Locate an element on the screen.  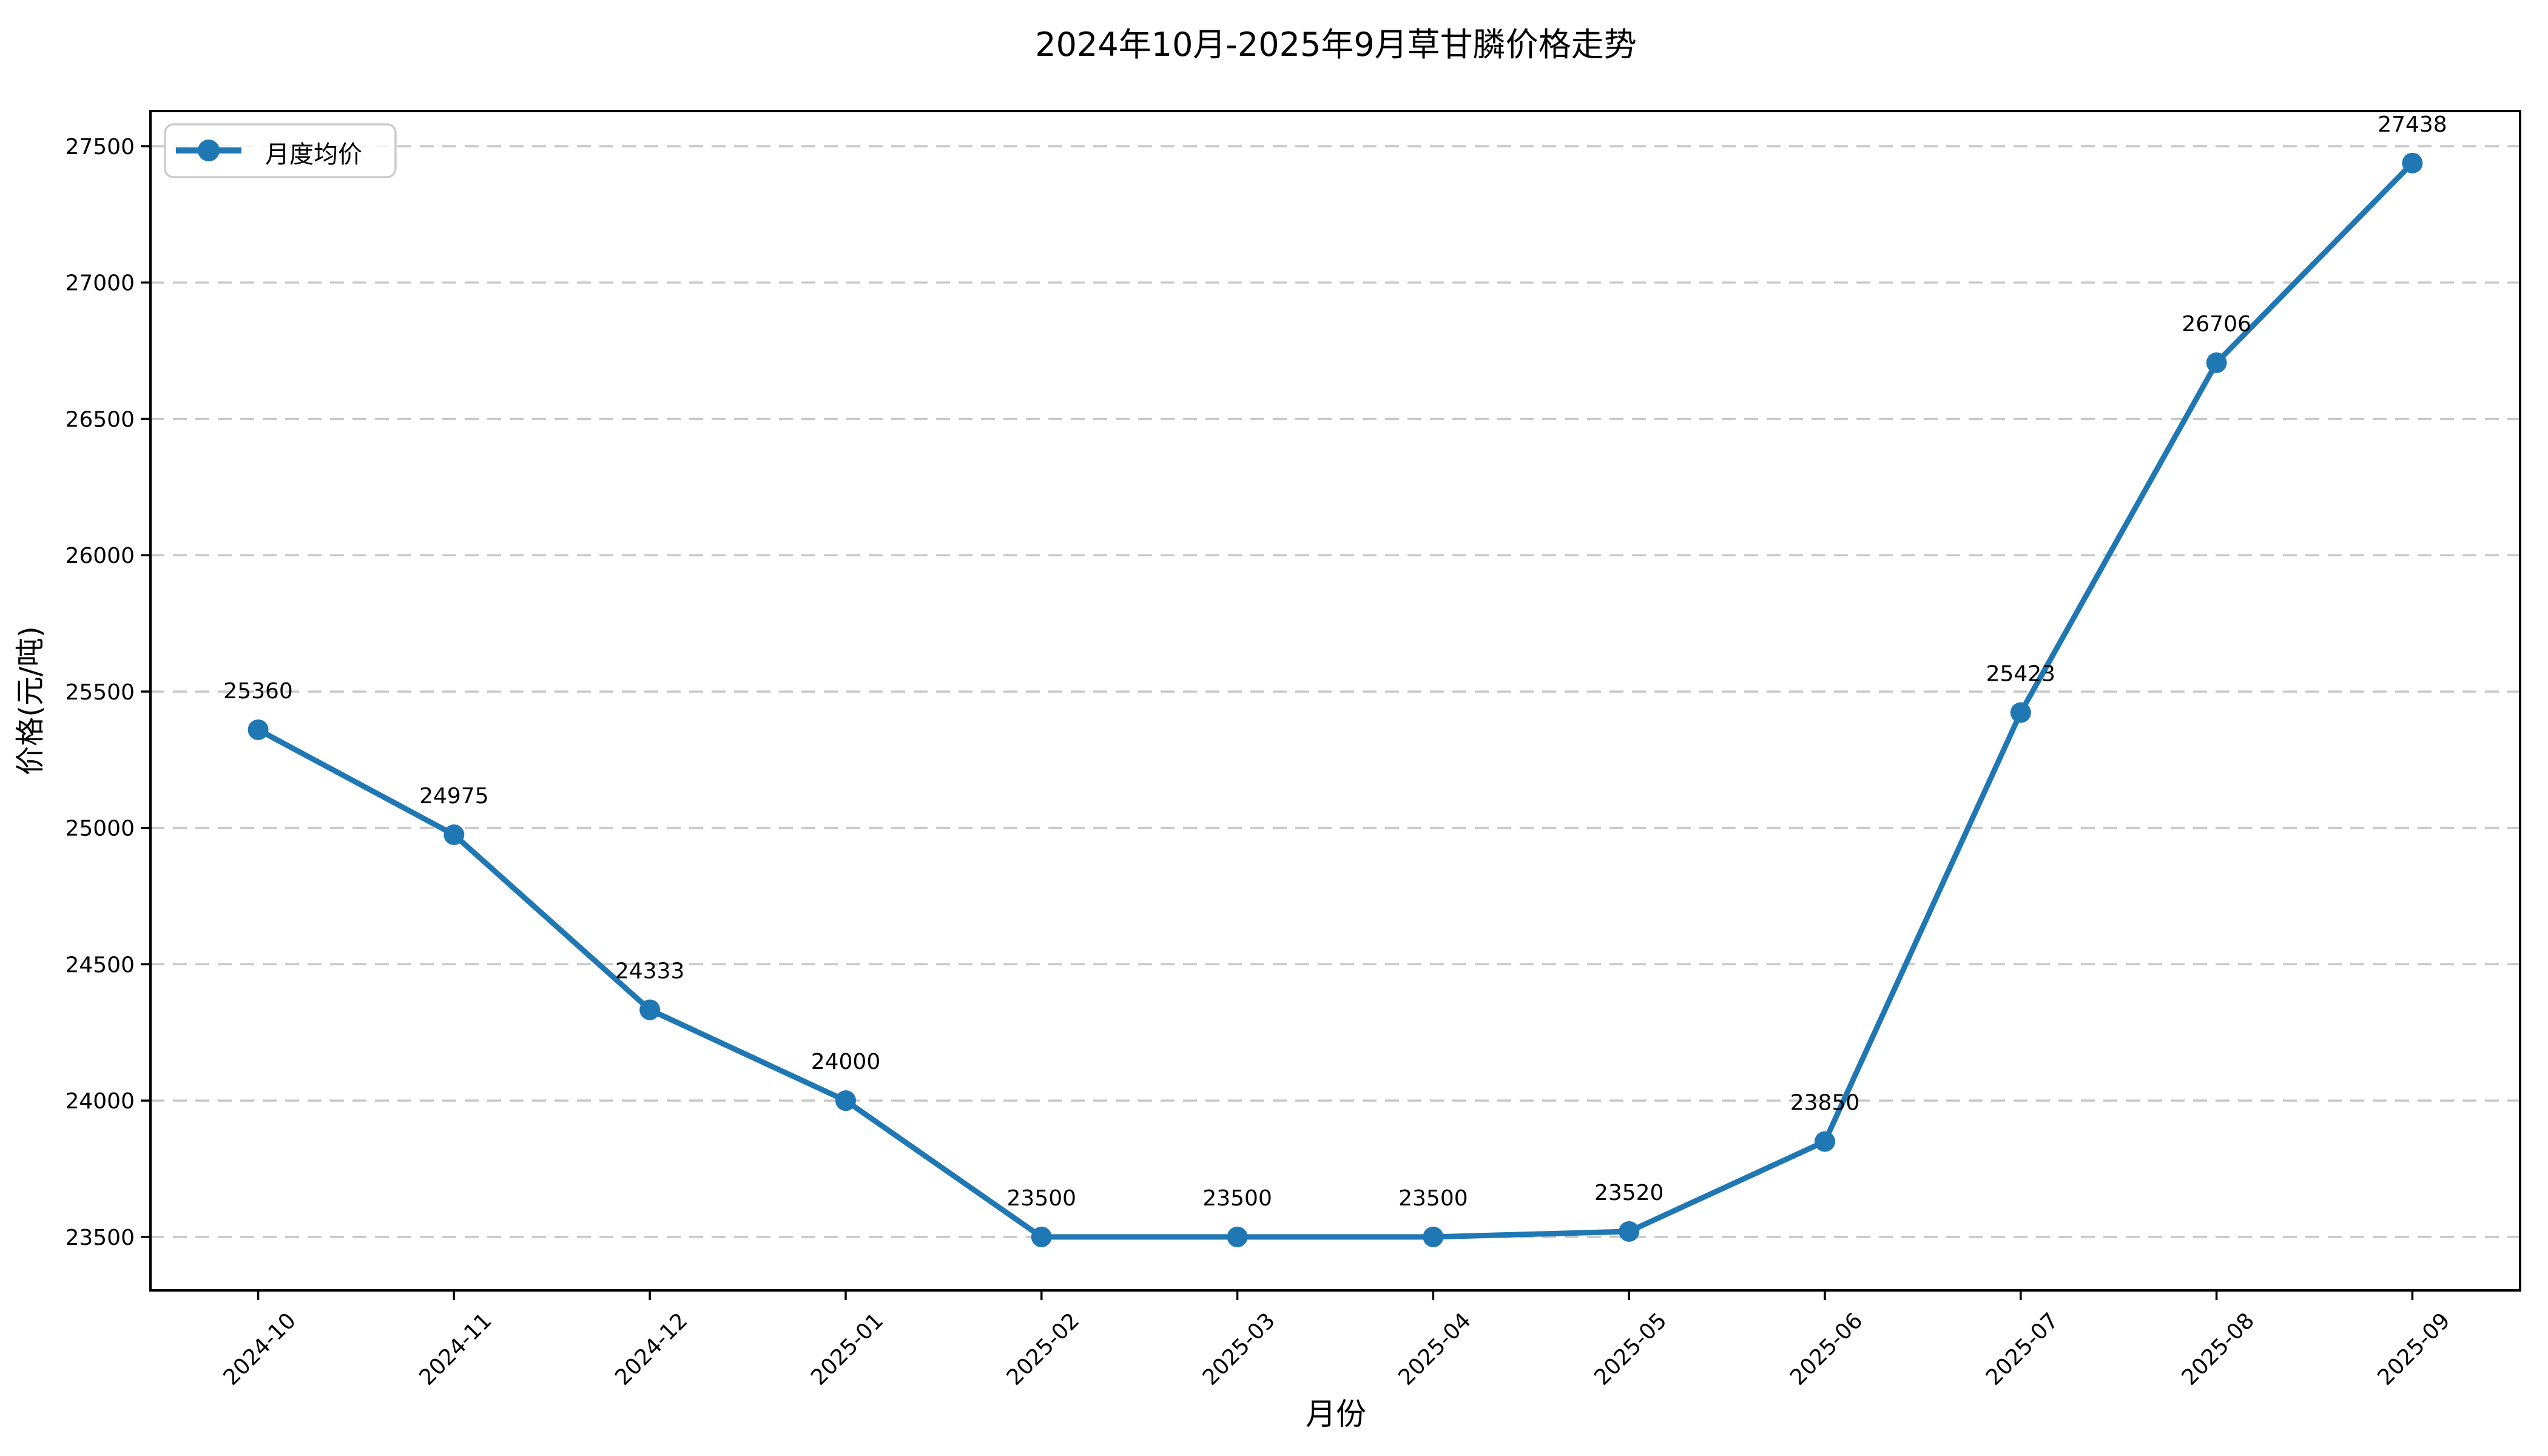
x-tick-label: 2025-05 is located at coordinates (1630, 1349).